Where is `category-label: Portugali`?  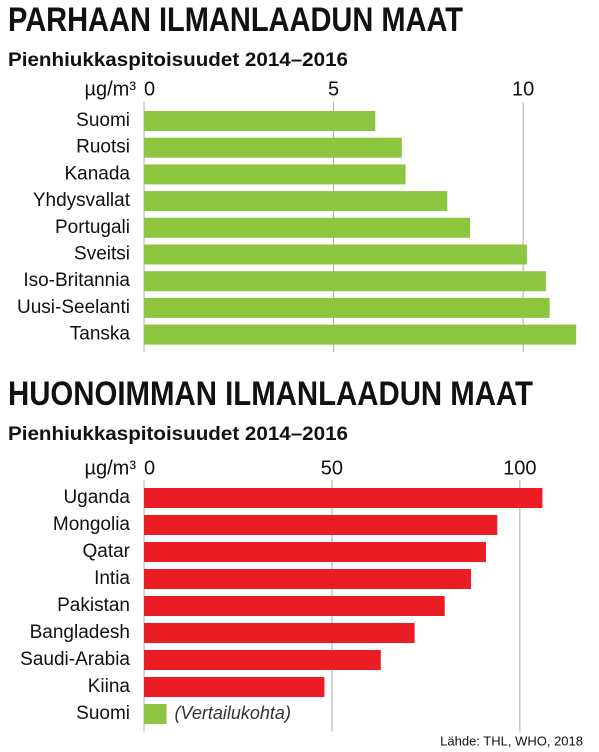 category-label: Portugali is located at coordinates (92, 227).